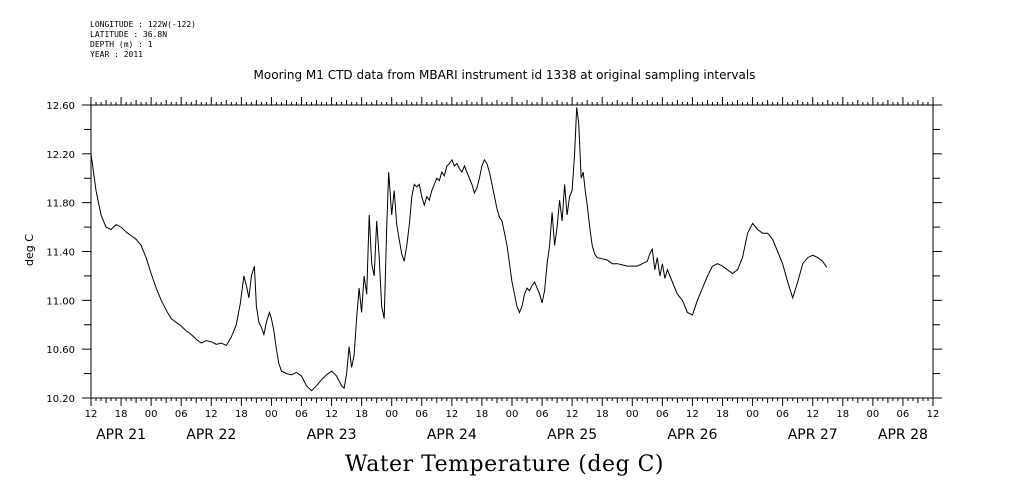 The width and height of the screenshot is (1009, 504). Describe the element at coordinates (332, 435) in the screenshot. I see `day-label: APR 23` at that location.